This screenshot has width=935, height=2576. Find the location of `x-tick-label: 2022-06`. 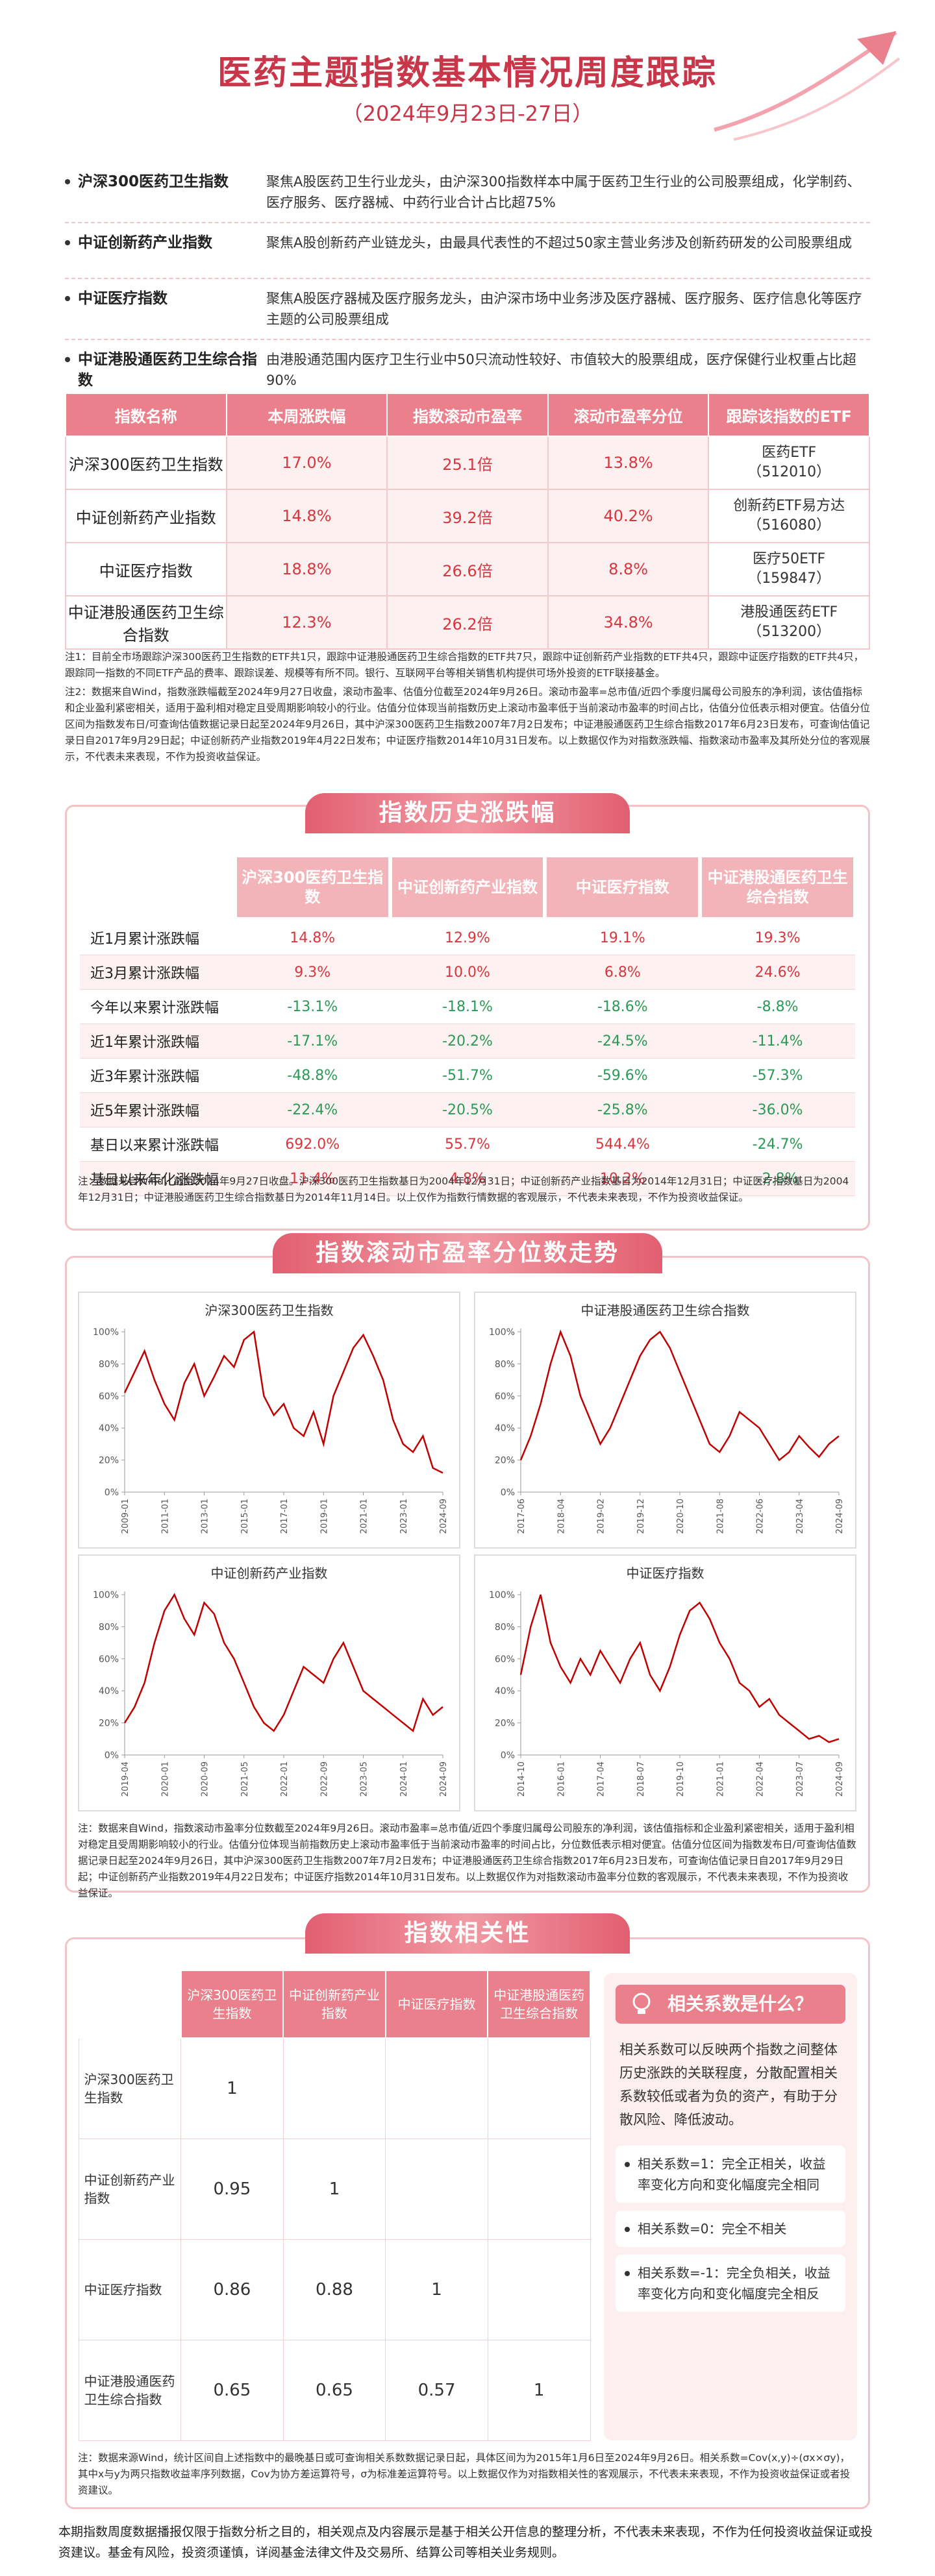

x-tick-label: 2022-06 is located at coordinates (761, 1516).